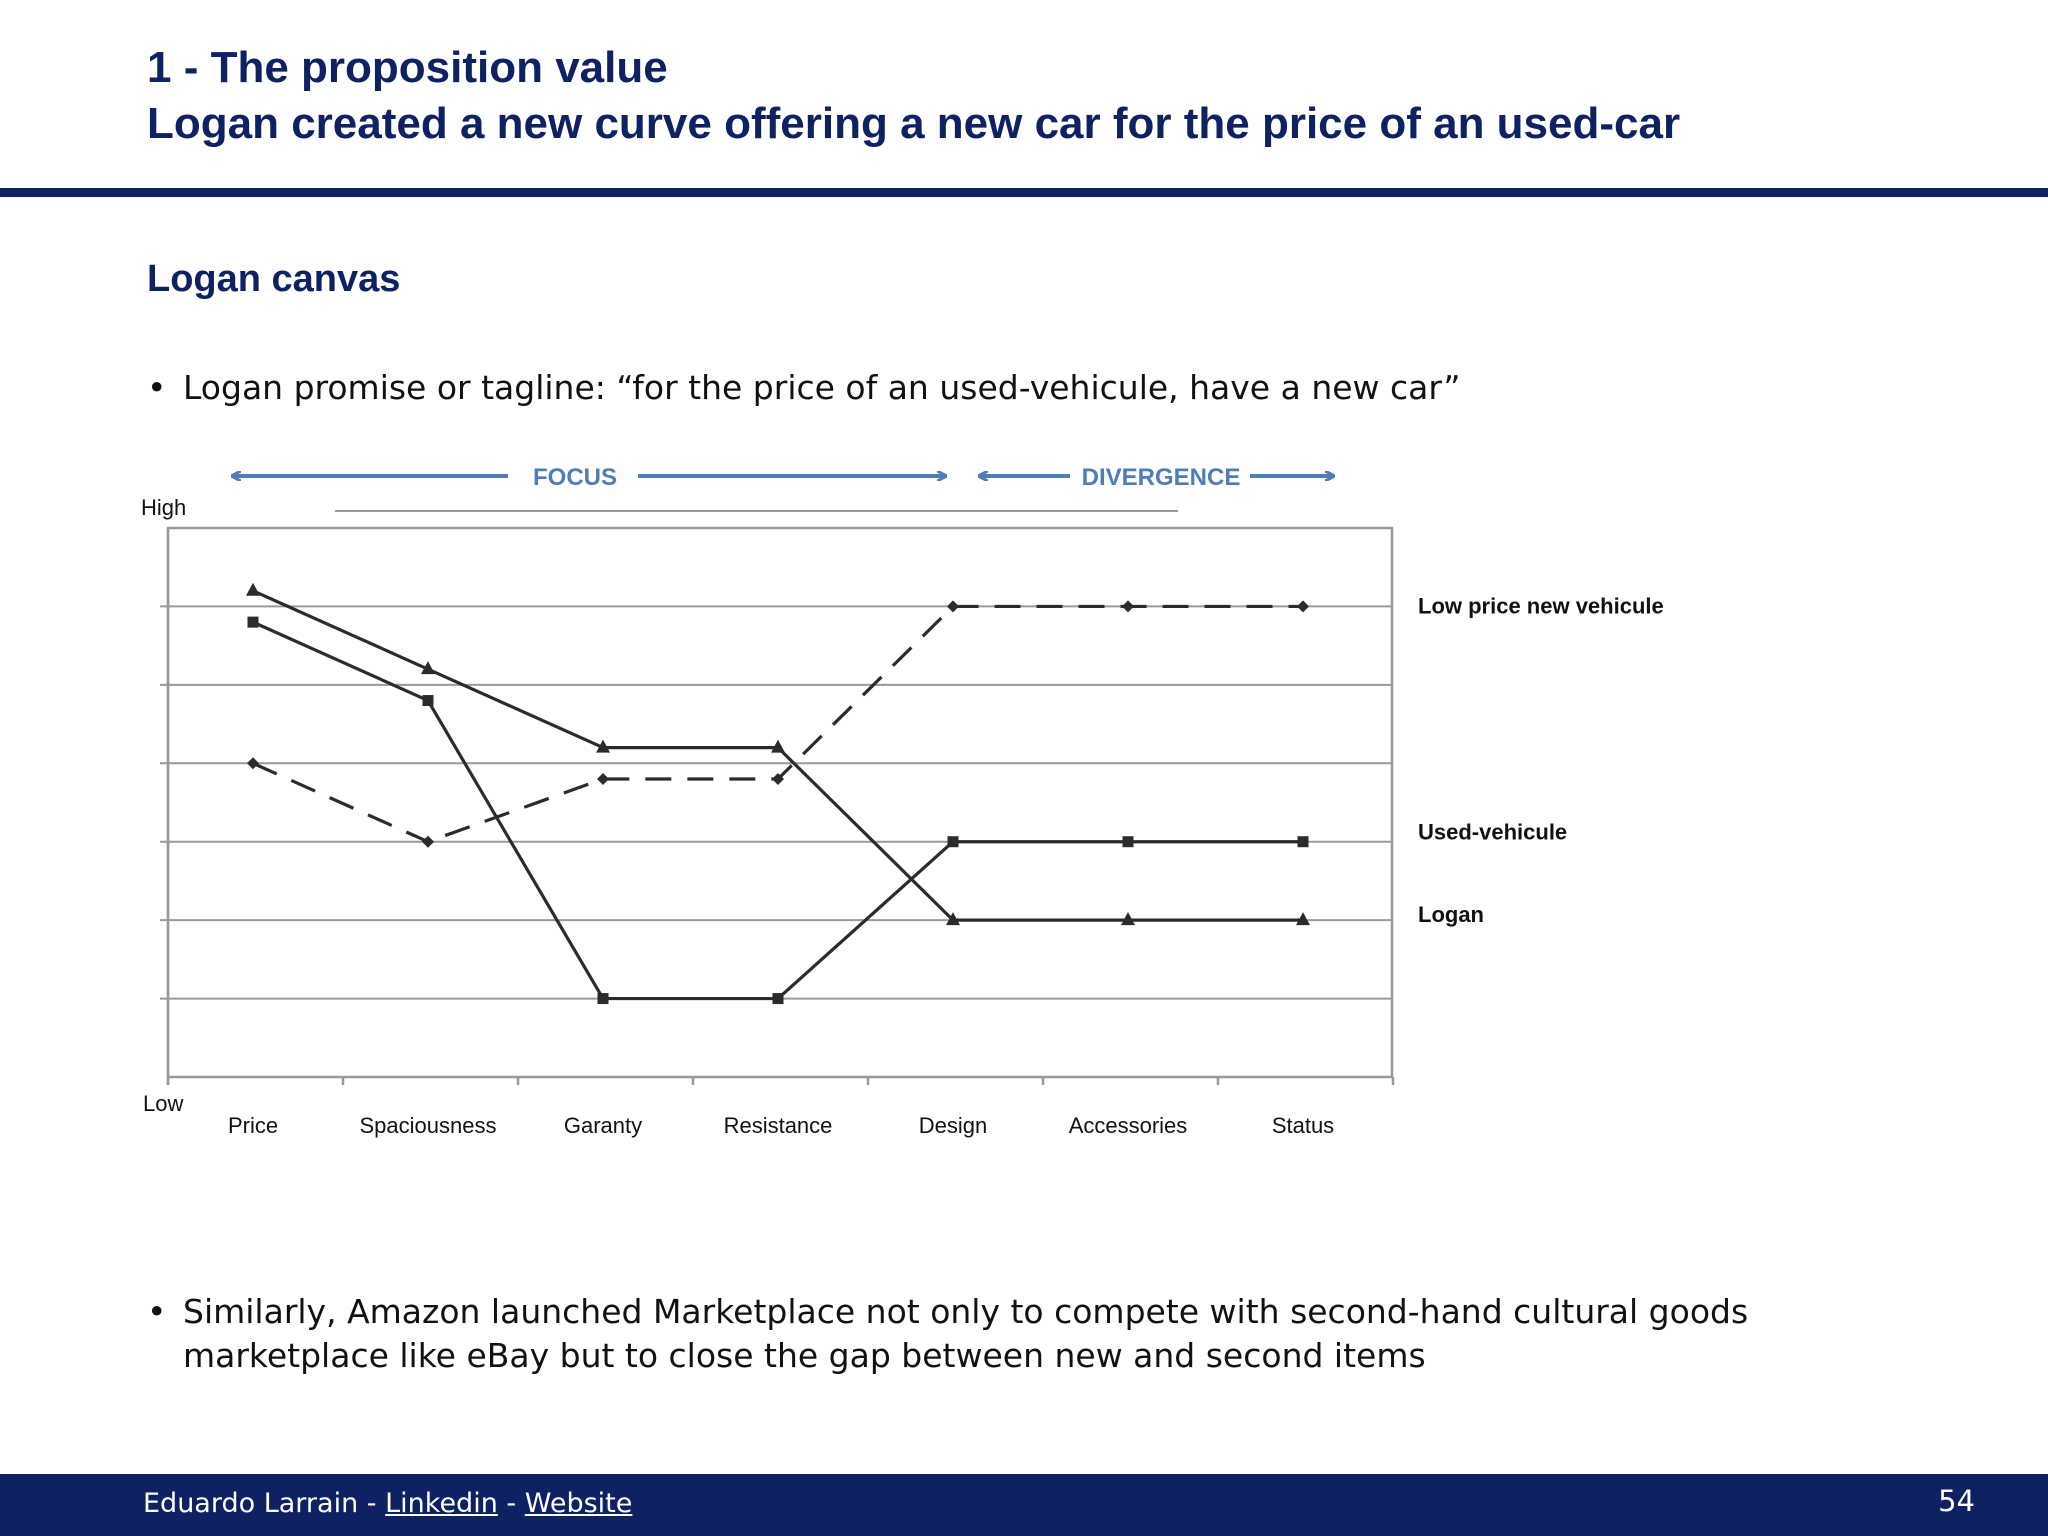  What do you see at coordinates (1128, 919) in the screenshot?
I see `data-point-logan-accessories` at bounding box center [1128, 919].